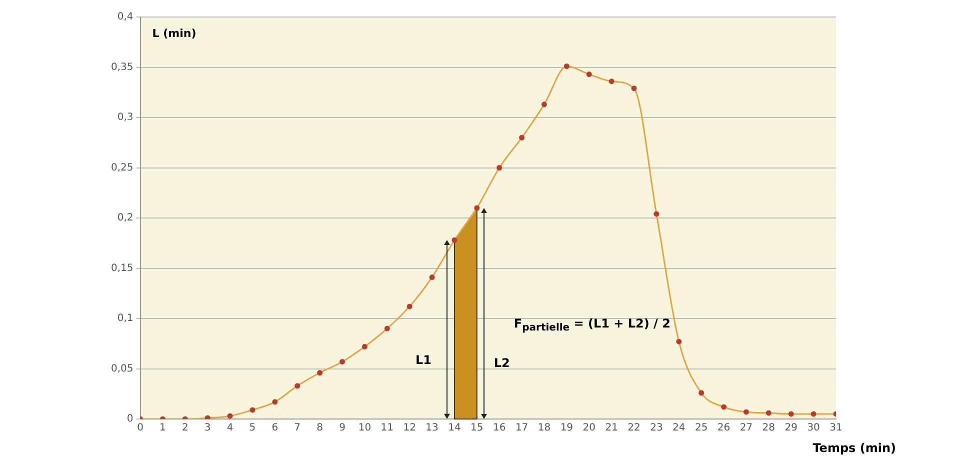  Describe the element at coordinates (125, 118) in the screenshot. I see `y-tick-label: 0,3` at that location.